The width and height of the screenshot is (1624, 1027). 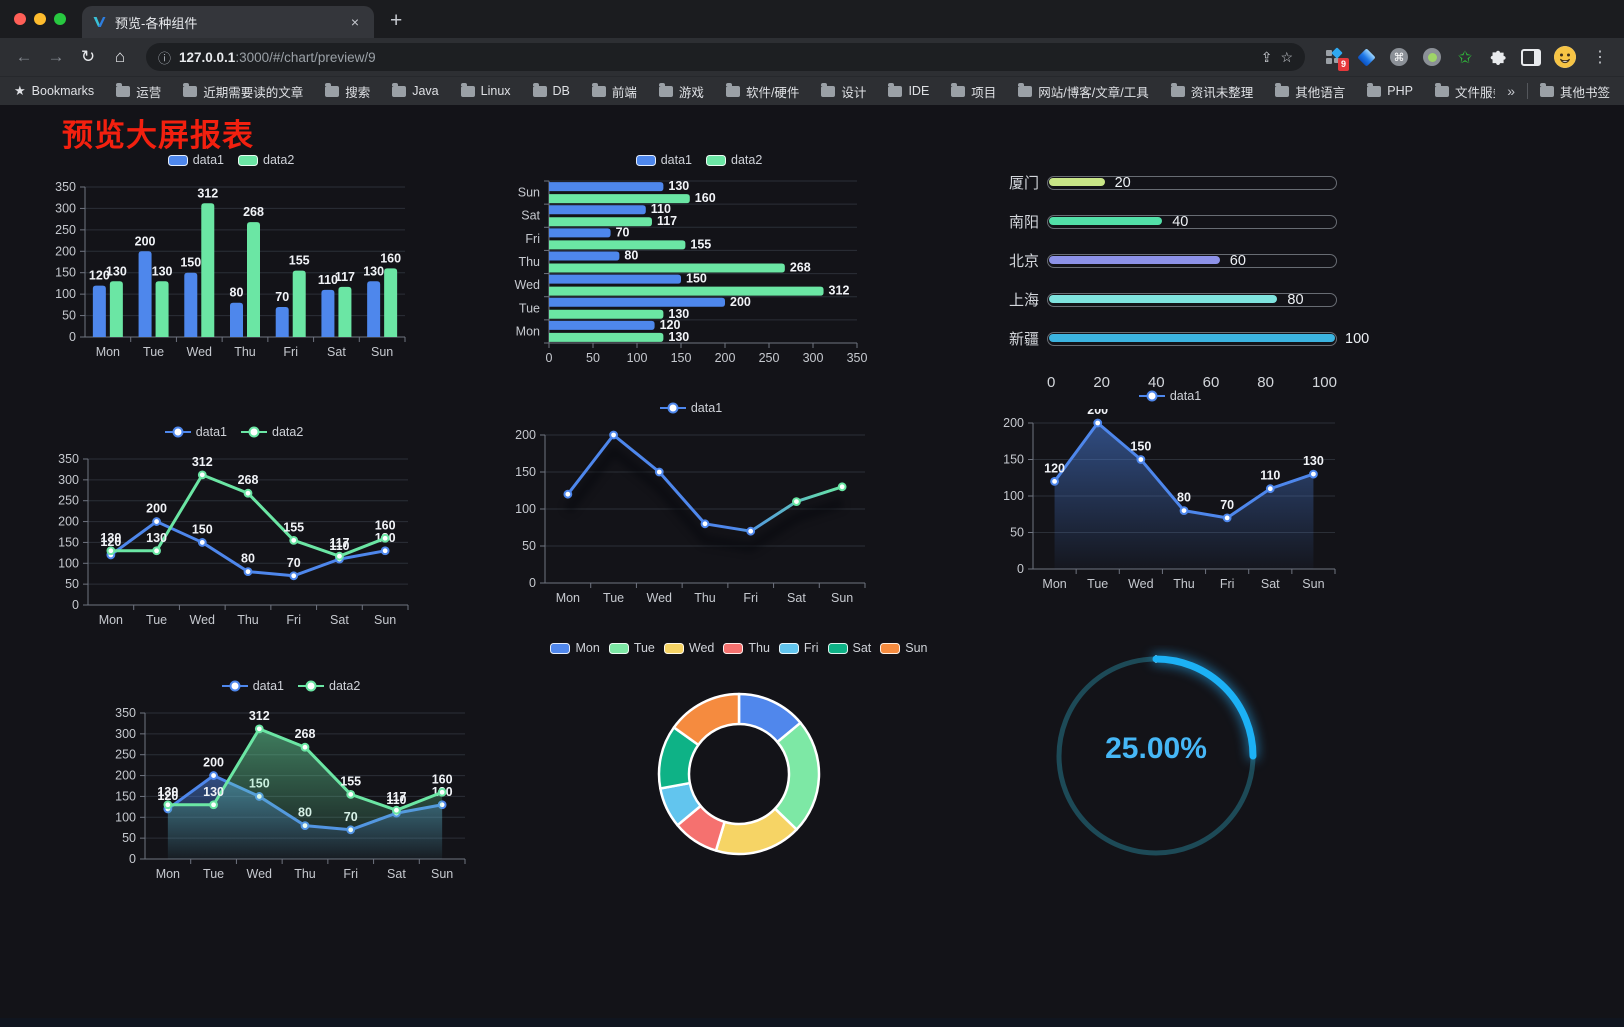 I want to click on bookmarks-overflow-chevron: », so click(x=1511, y=91).